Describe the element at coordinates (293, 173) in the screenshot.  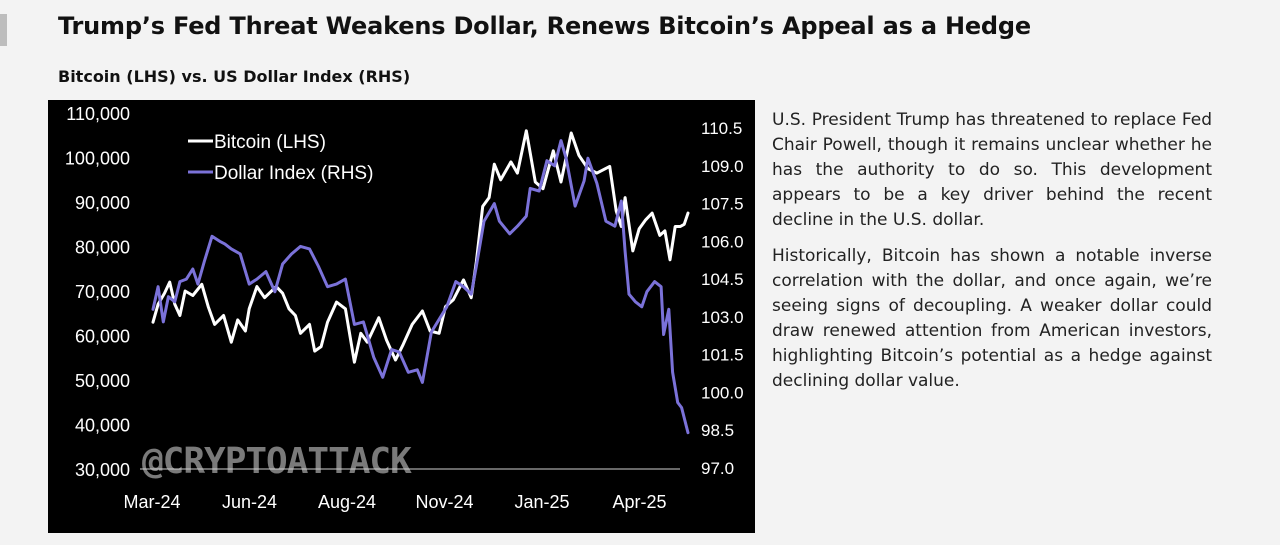
I see `legend-label: Dollar Index (RHS)` at that location.